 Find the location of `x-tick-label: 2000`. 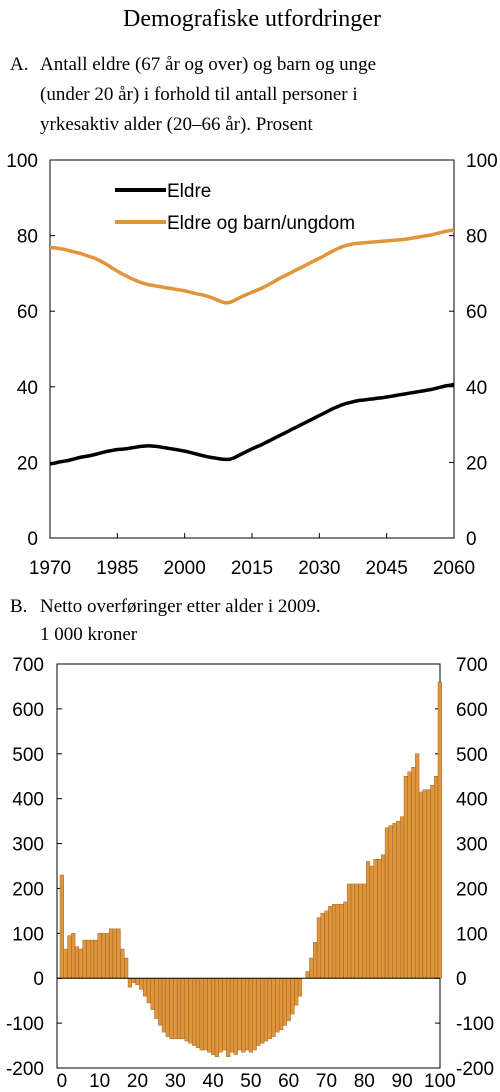

x-tick-label: 2000 is located at coordinates (185, 568).